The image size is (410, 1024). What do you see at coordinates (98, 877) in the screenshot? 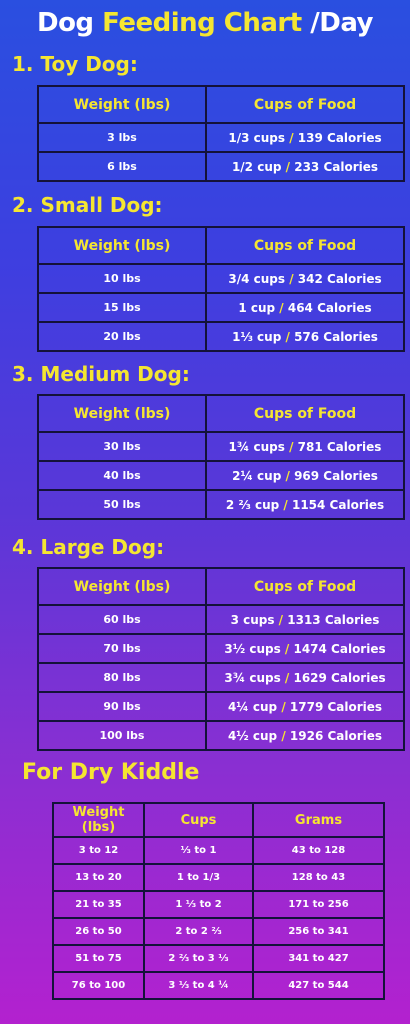
I see `weight-cell: 13 to 20` at bounding box center [98, 877].